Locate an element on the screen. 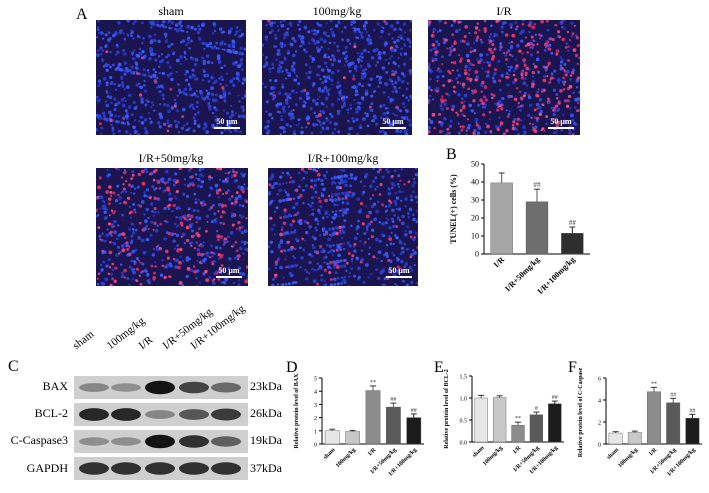 This screenshot has height=493, width=709. blot-band is located at coordinates (160, 468).